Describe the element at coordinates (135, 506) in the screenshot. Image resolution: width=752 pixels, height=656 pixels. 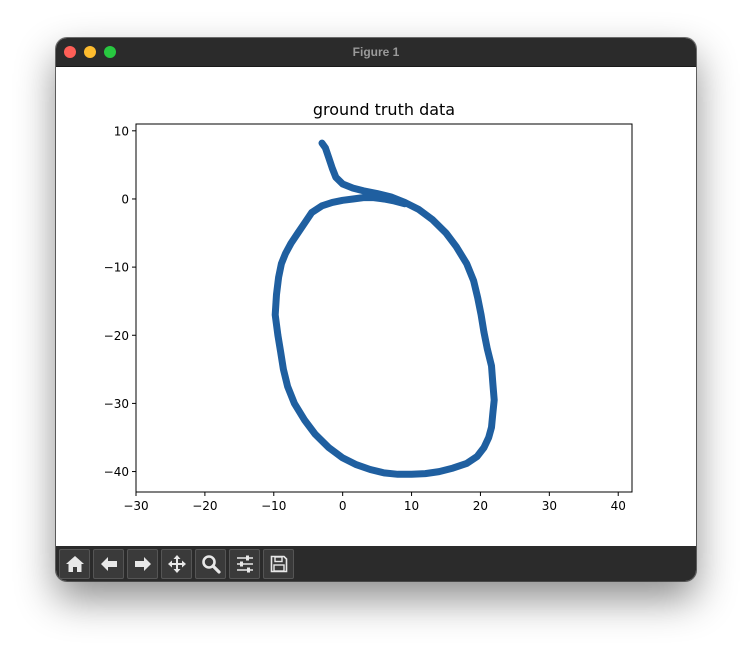
I see `x-tick-label: −30` at that location.